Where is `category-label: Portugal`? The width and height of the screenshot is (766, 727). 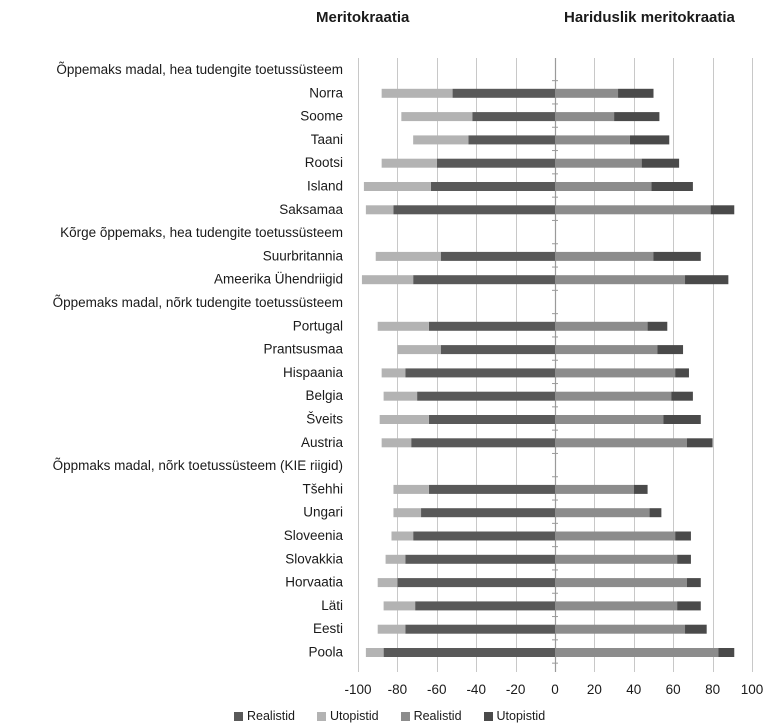 category-label: Portugal is located at coordinates (318, 325).